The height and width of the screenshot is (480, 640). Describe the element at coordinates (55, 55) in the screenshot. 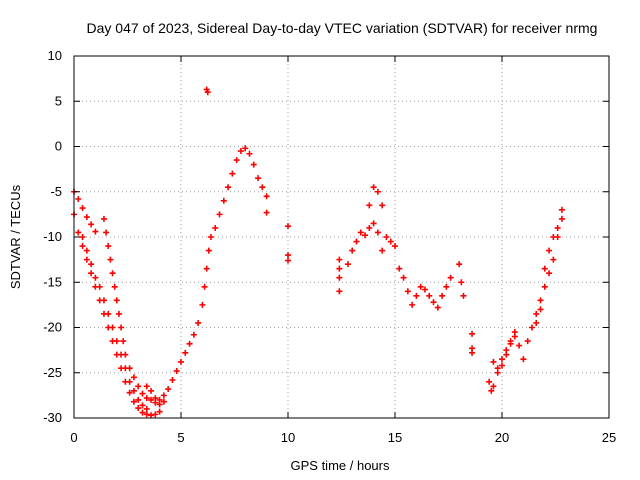

I see `y-tick-label: 10` at that location.